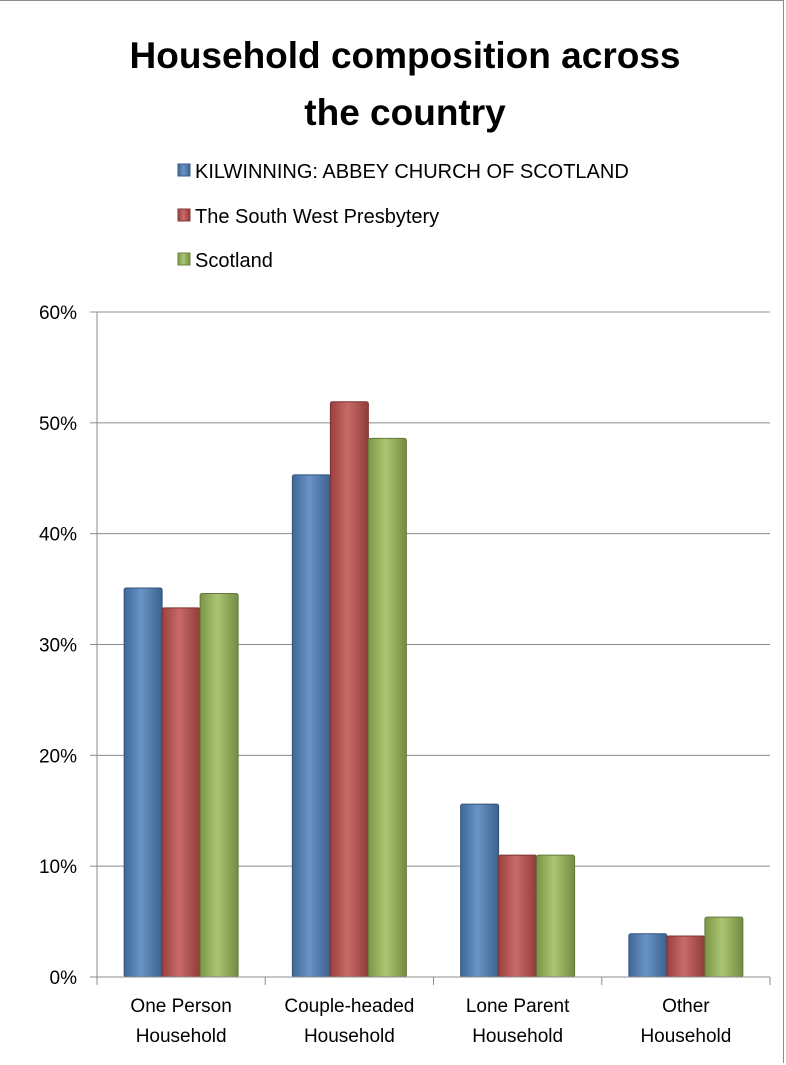  I want to click on legend-label: The South West Presbytery, so click(317, 217).